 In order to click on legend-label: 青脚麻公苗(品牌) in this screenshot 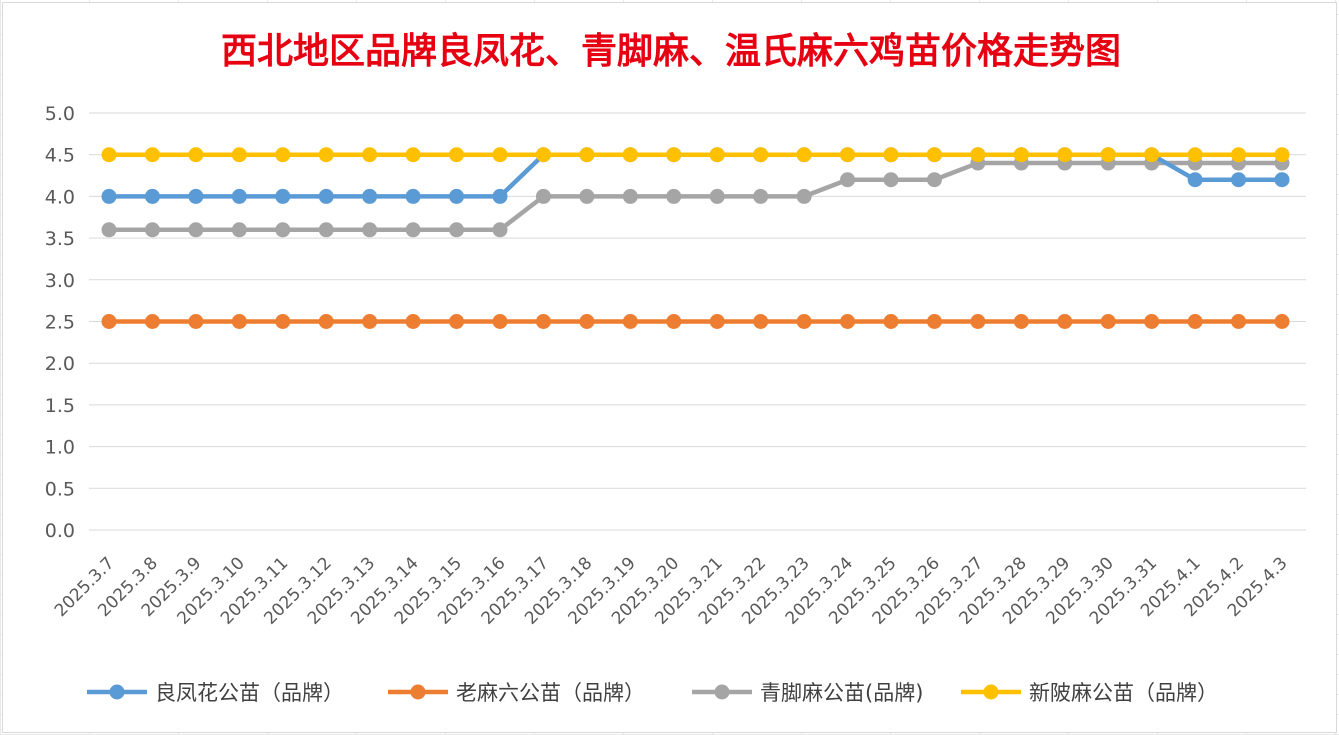, I will do `click(841, 693)`.